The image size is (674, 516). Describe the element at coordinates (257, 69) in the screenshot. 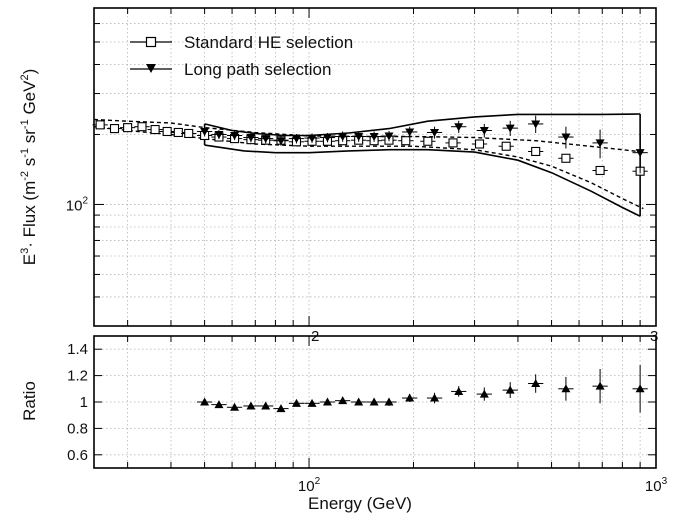

I see `legend-label-long-path: Long path selection` at that location.